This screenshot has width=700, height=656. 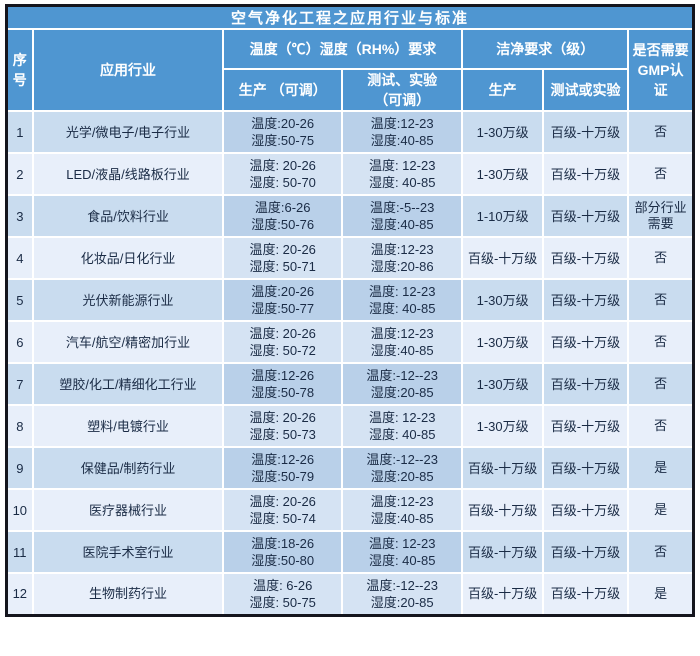 I want to click on title-row: 空气净化工程之应用行业与标准, so click(x=350, y=17).